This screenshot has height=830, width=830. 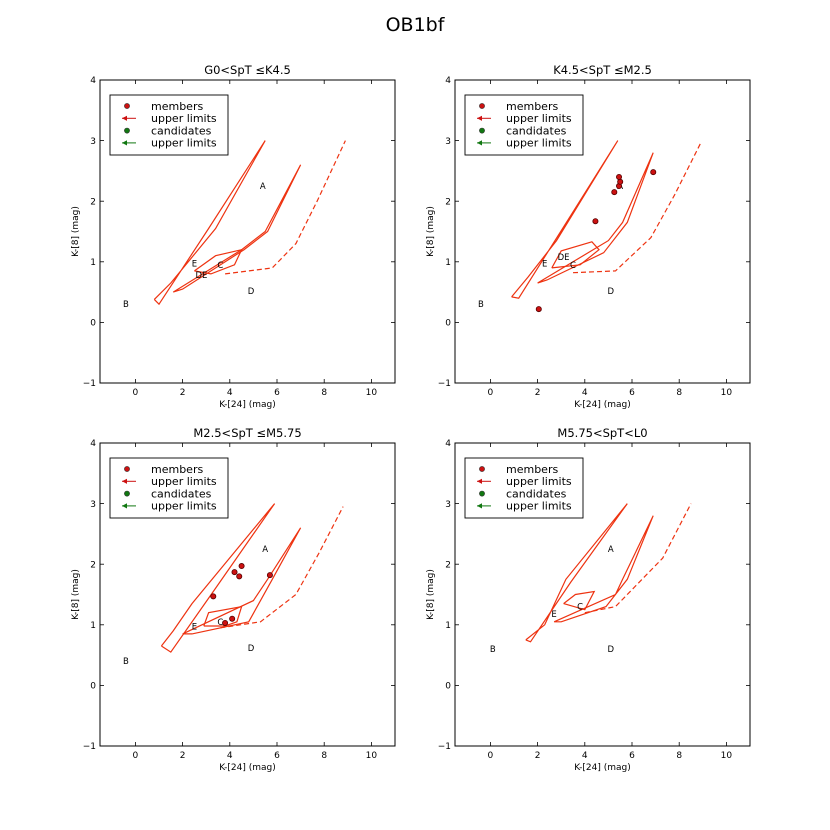 What do you see at coordinates (564, 258) in the screenshot?
I see `region-label: DE` at bounding box center [564, 258].